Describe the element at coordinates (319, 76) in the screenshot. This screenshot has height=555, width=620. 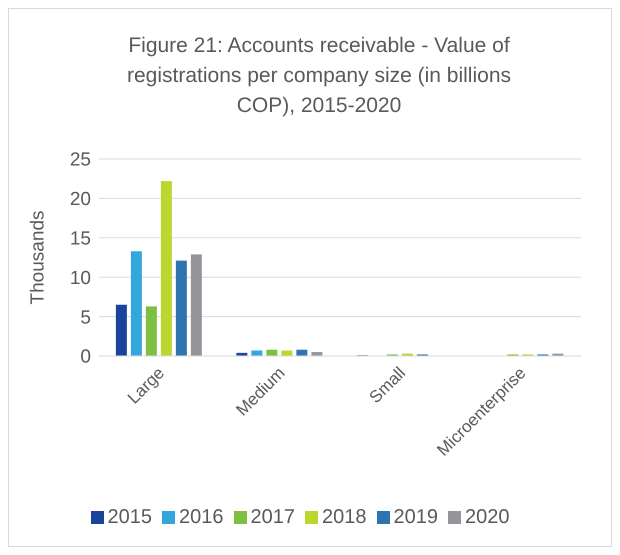
I see `chart-title: Figure 21: Accounts receivable - Value of registrations per company size (in billions COP), 2015-2020` at that location.